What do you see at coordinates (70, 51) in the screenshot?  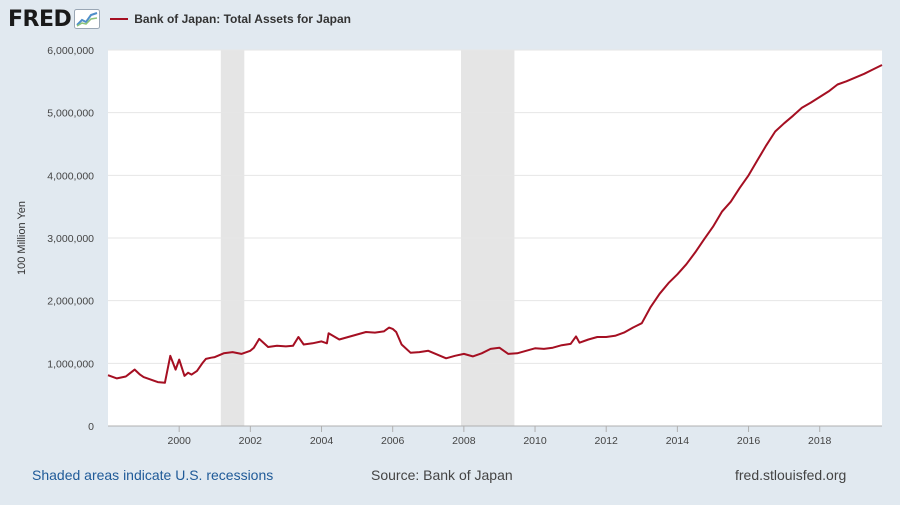 I see `y-tick-label: 6,000,000` at bounding box center [70, 51].